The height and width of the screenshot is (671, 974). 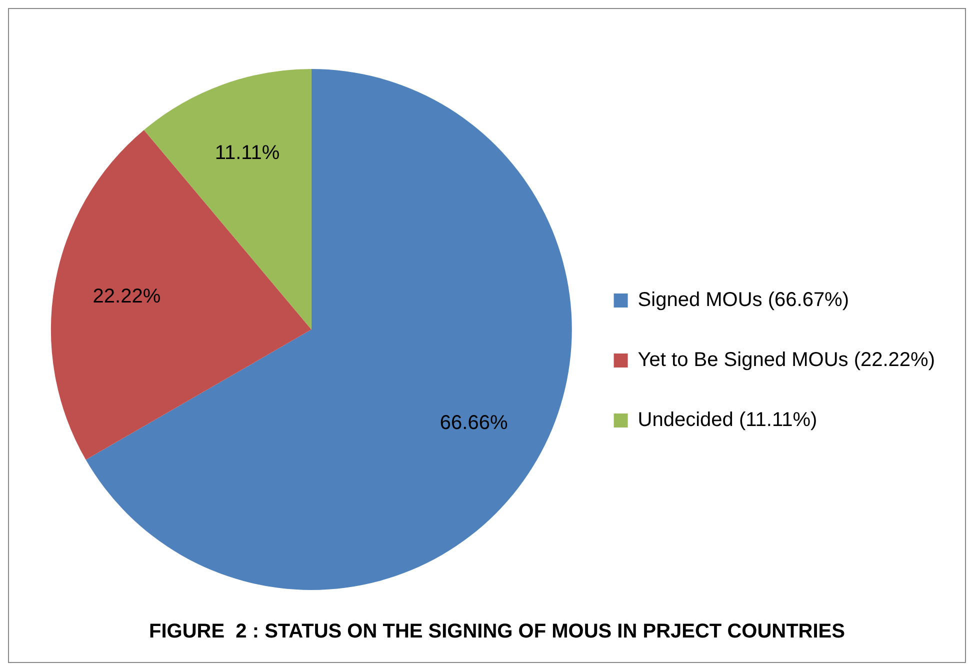 I want to click on legend-label: Signed MOUs (66.67%), so click(x=744, y=300).